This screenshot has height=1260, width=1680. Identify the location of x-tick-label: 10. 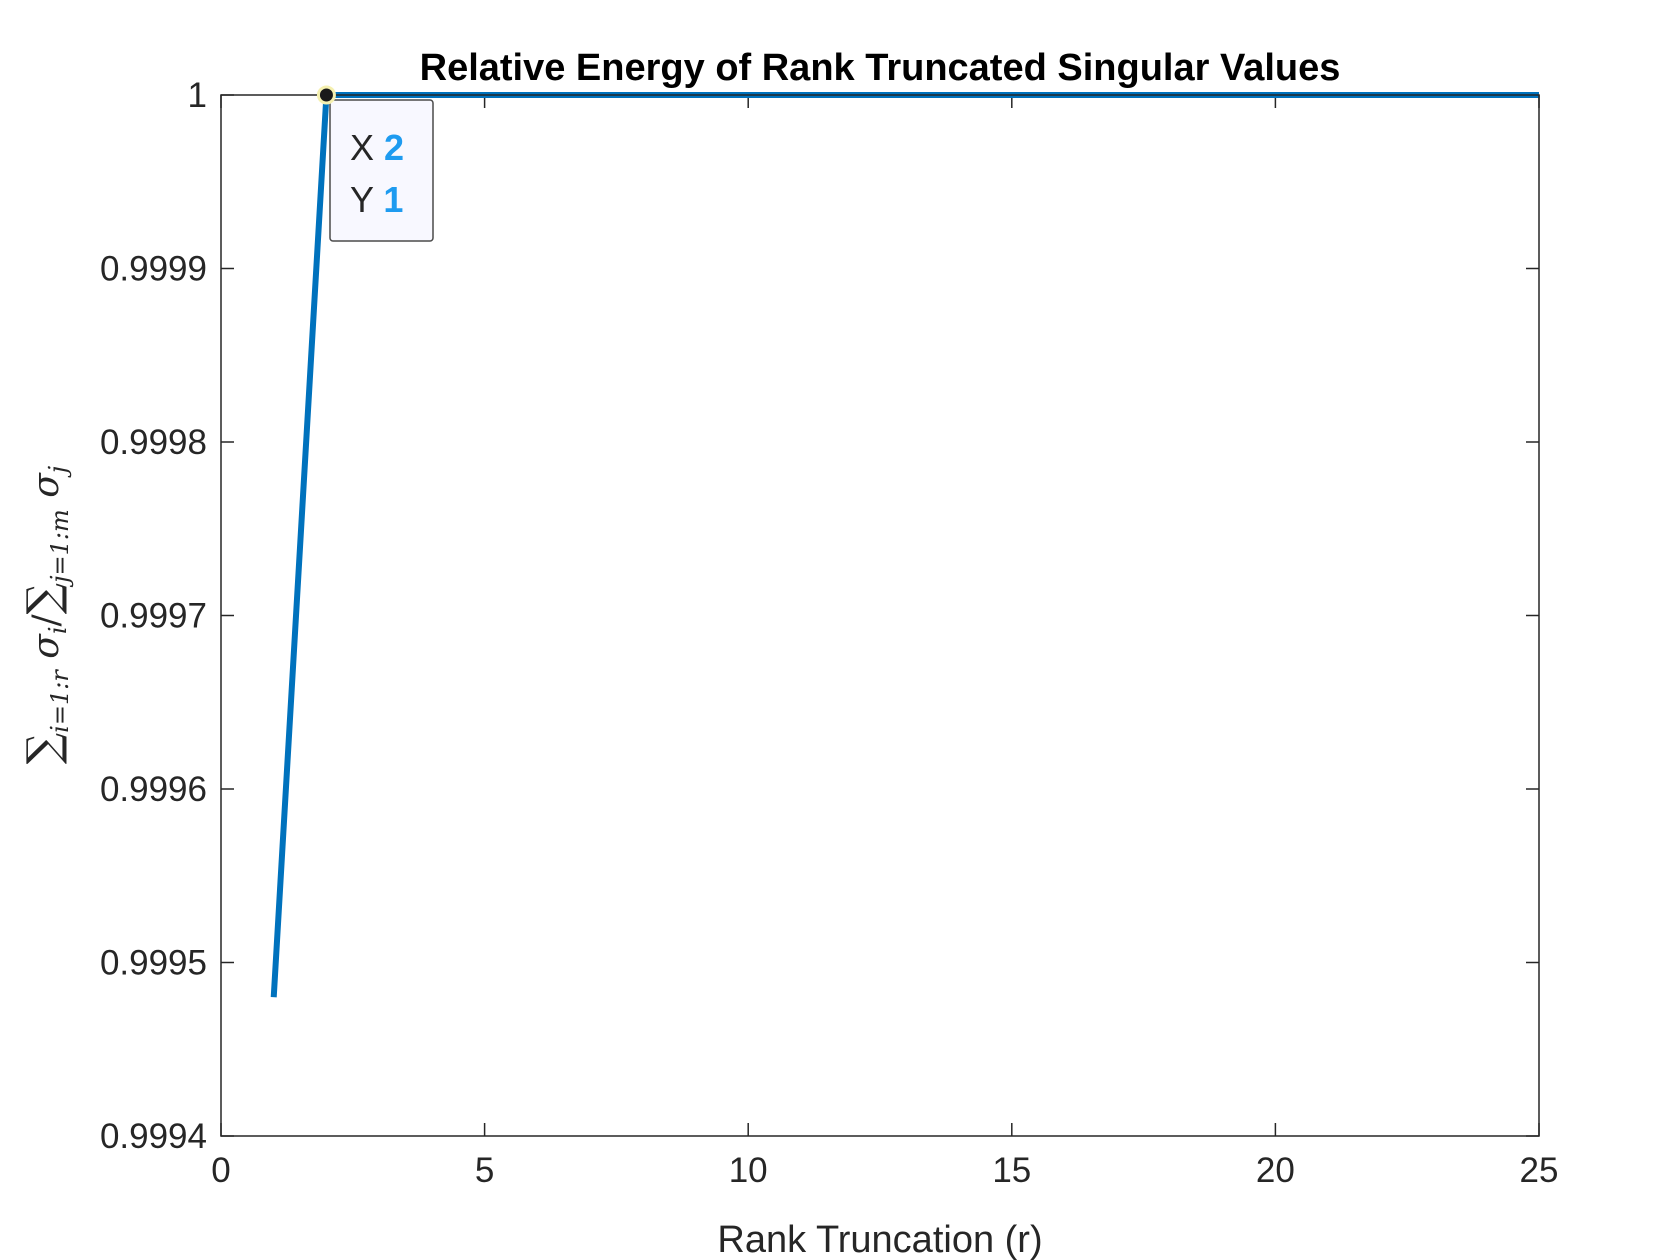
(748, 1170).